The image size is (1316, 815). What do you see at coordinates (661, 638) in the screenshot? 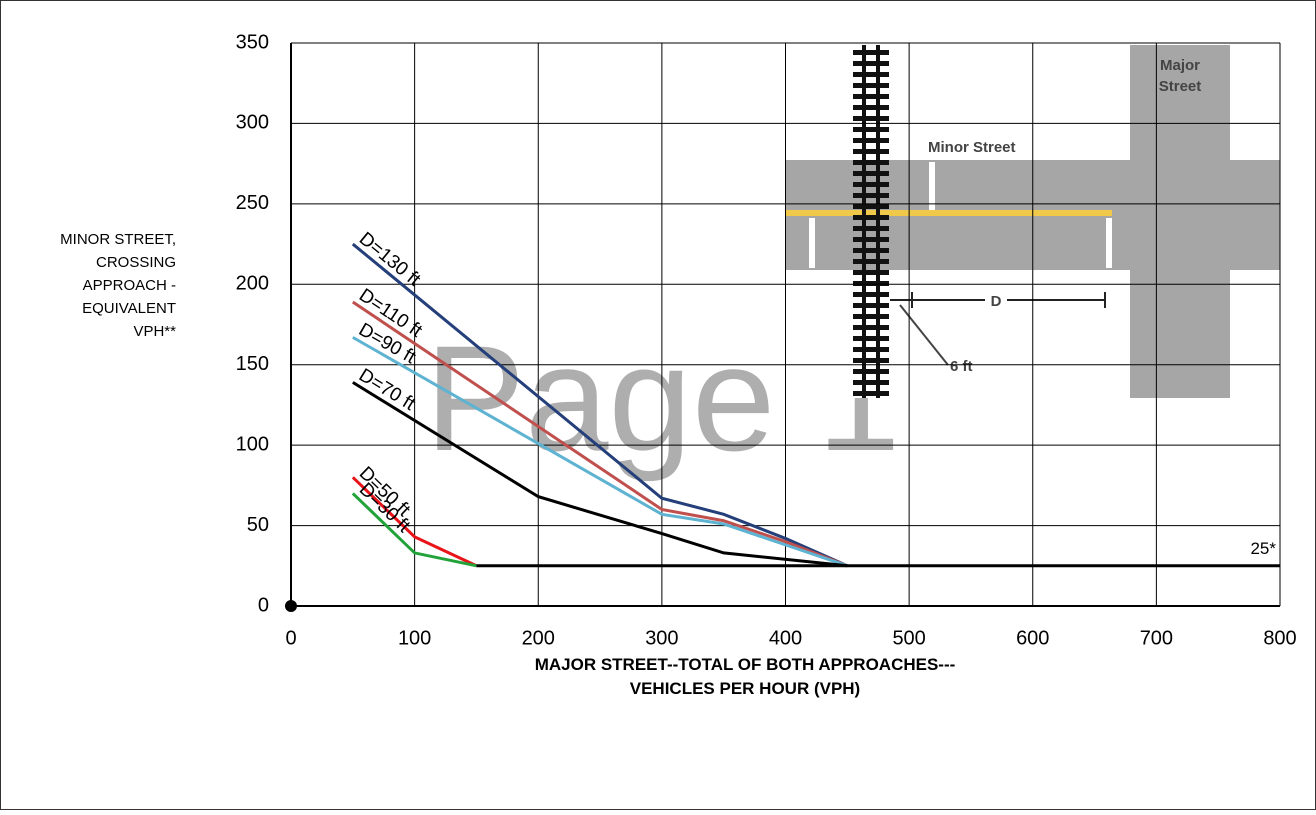
I see `x-tick-label: 300` at bounding box center [661, 638].